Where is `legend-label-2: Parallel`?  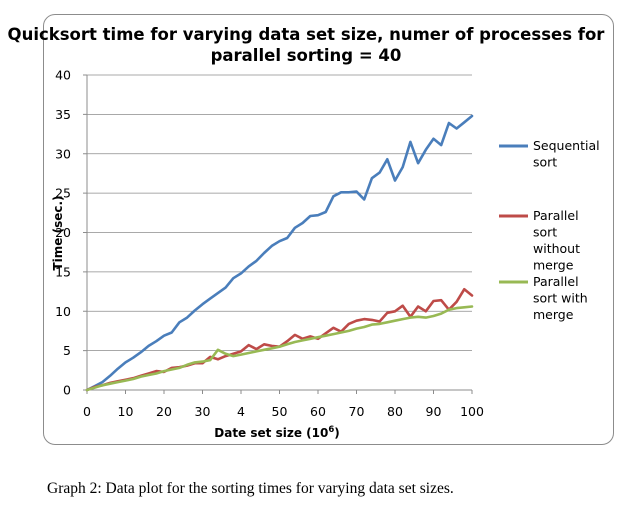 legend-label-2: Parallel is located at coordinates (556, 215).